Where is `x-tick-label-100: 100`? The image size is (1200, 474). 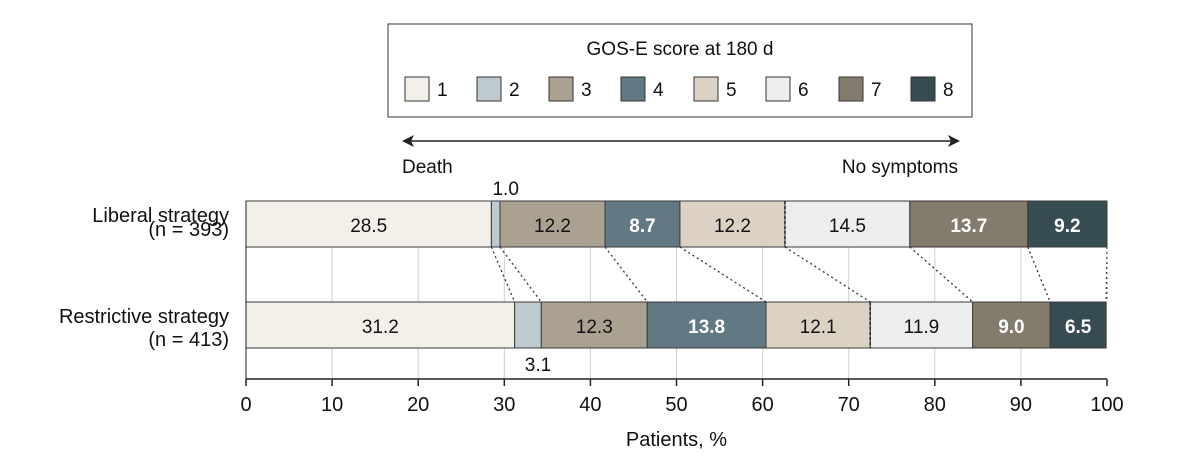
x-tick-label-100: 100 is located at coordinates (1106, 405).